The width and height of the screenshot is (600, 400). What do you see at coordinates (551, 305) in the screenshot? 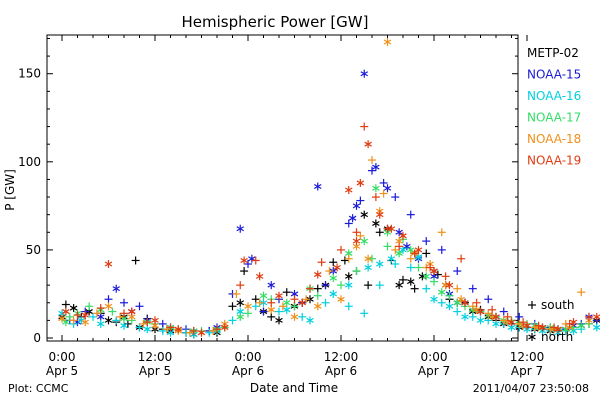
I see `marker-legend-south: south` at bounding box center [551, 305].